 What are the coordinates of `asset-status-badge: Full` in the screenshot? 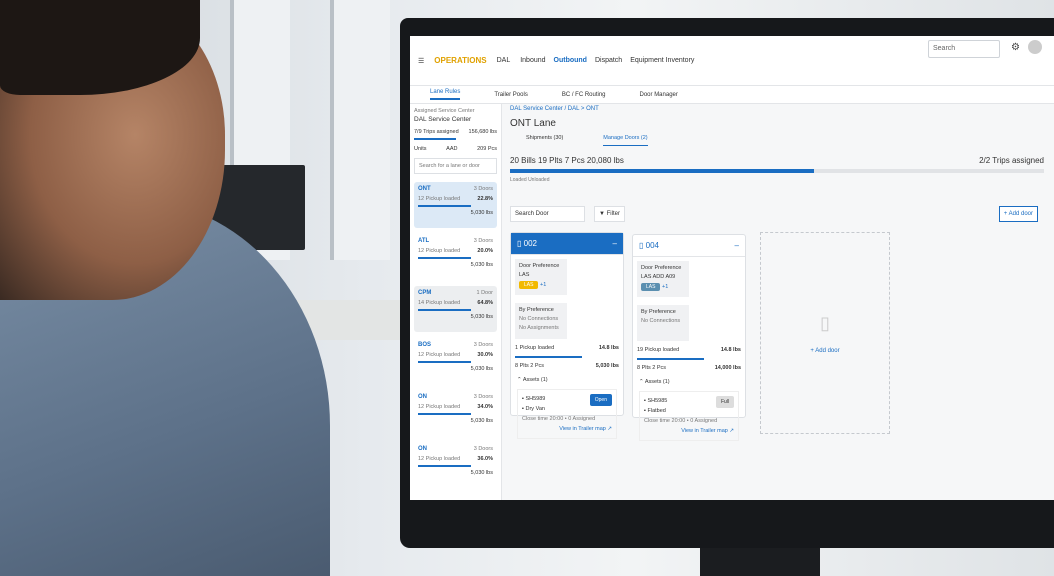 It's located at (724, 402).